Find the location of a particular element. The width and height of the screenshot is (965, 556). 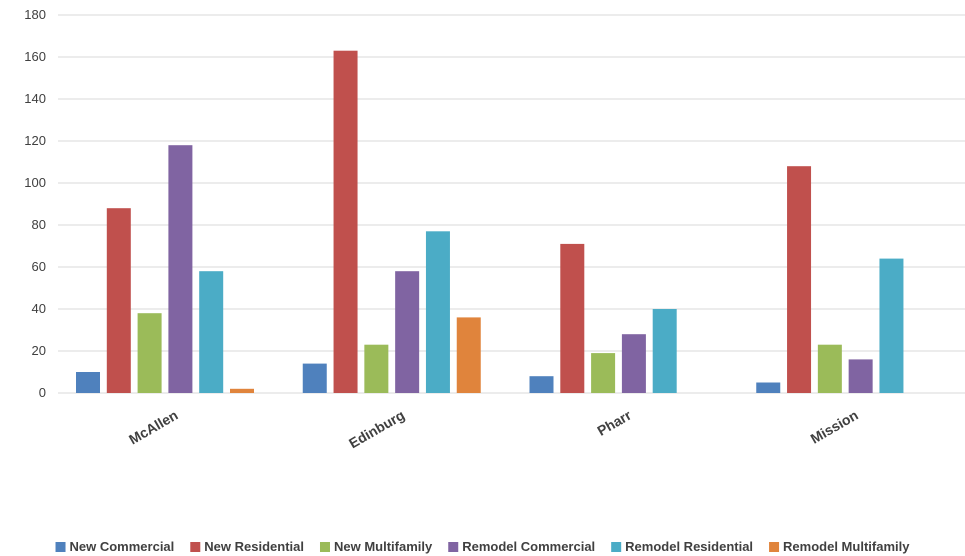

x-axis-labels: McAllen Edinburg Pharr Mission is located at coordinates (493, 428).